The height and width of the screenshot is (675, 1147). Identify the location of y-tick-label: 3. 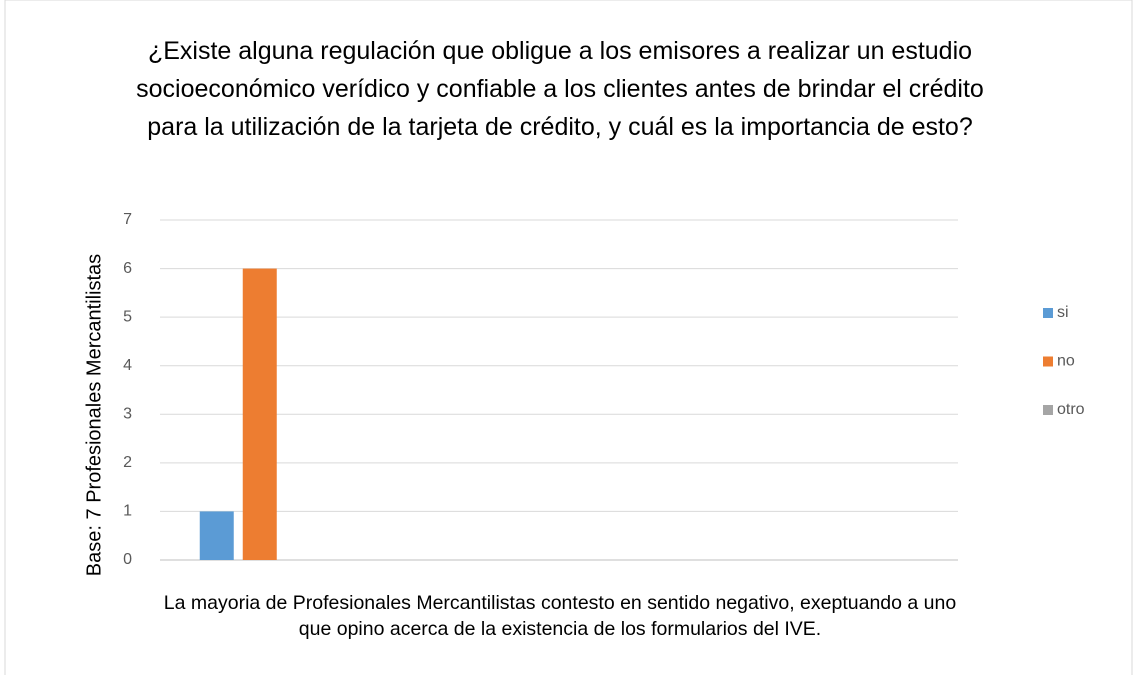
(127, 414).